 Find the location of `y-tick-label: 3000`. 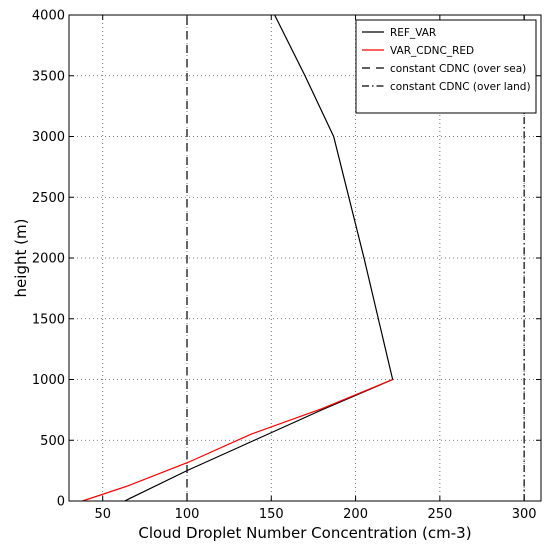

y-tick-label: 3000 is located at coordinates (48, 137).